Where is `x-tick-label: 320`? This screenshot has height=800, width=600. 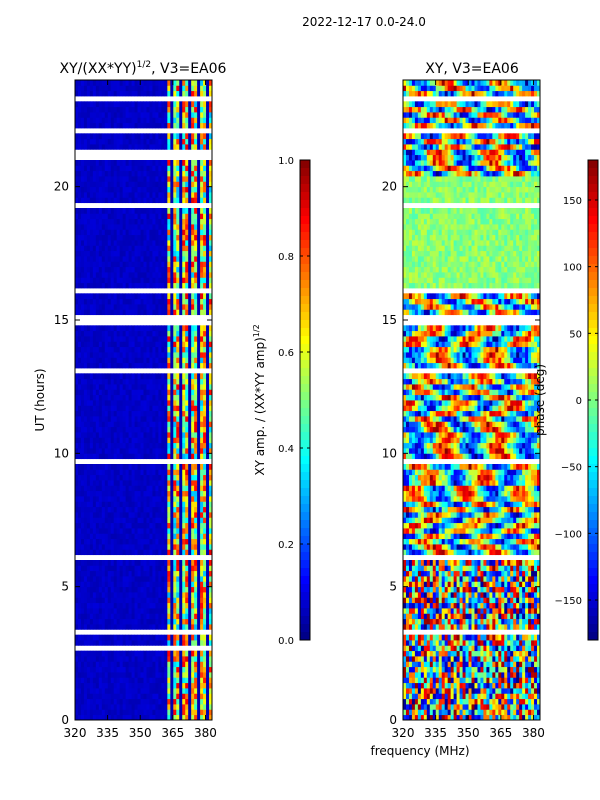 x-tick-label: 320 is located at coordinates (75, 733).